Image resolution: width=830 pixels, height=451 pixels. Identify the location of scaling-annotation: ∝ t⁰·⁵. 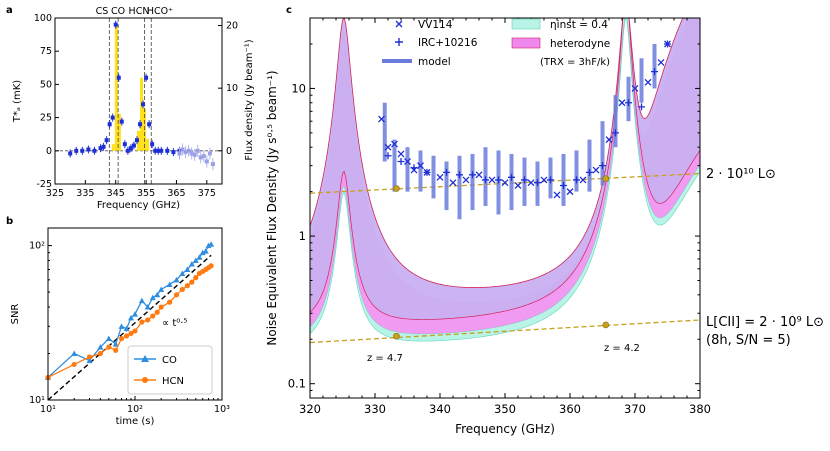
(174, 323).